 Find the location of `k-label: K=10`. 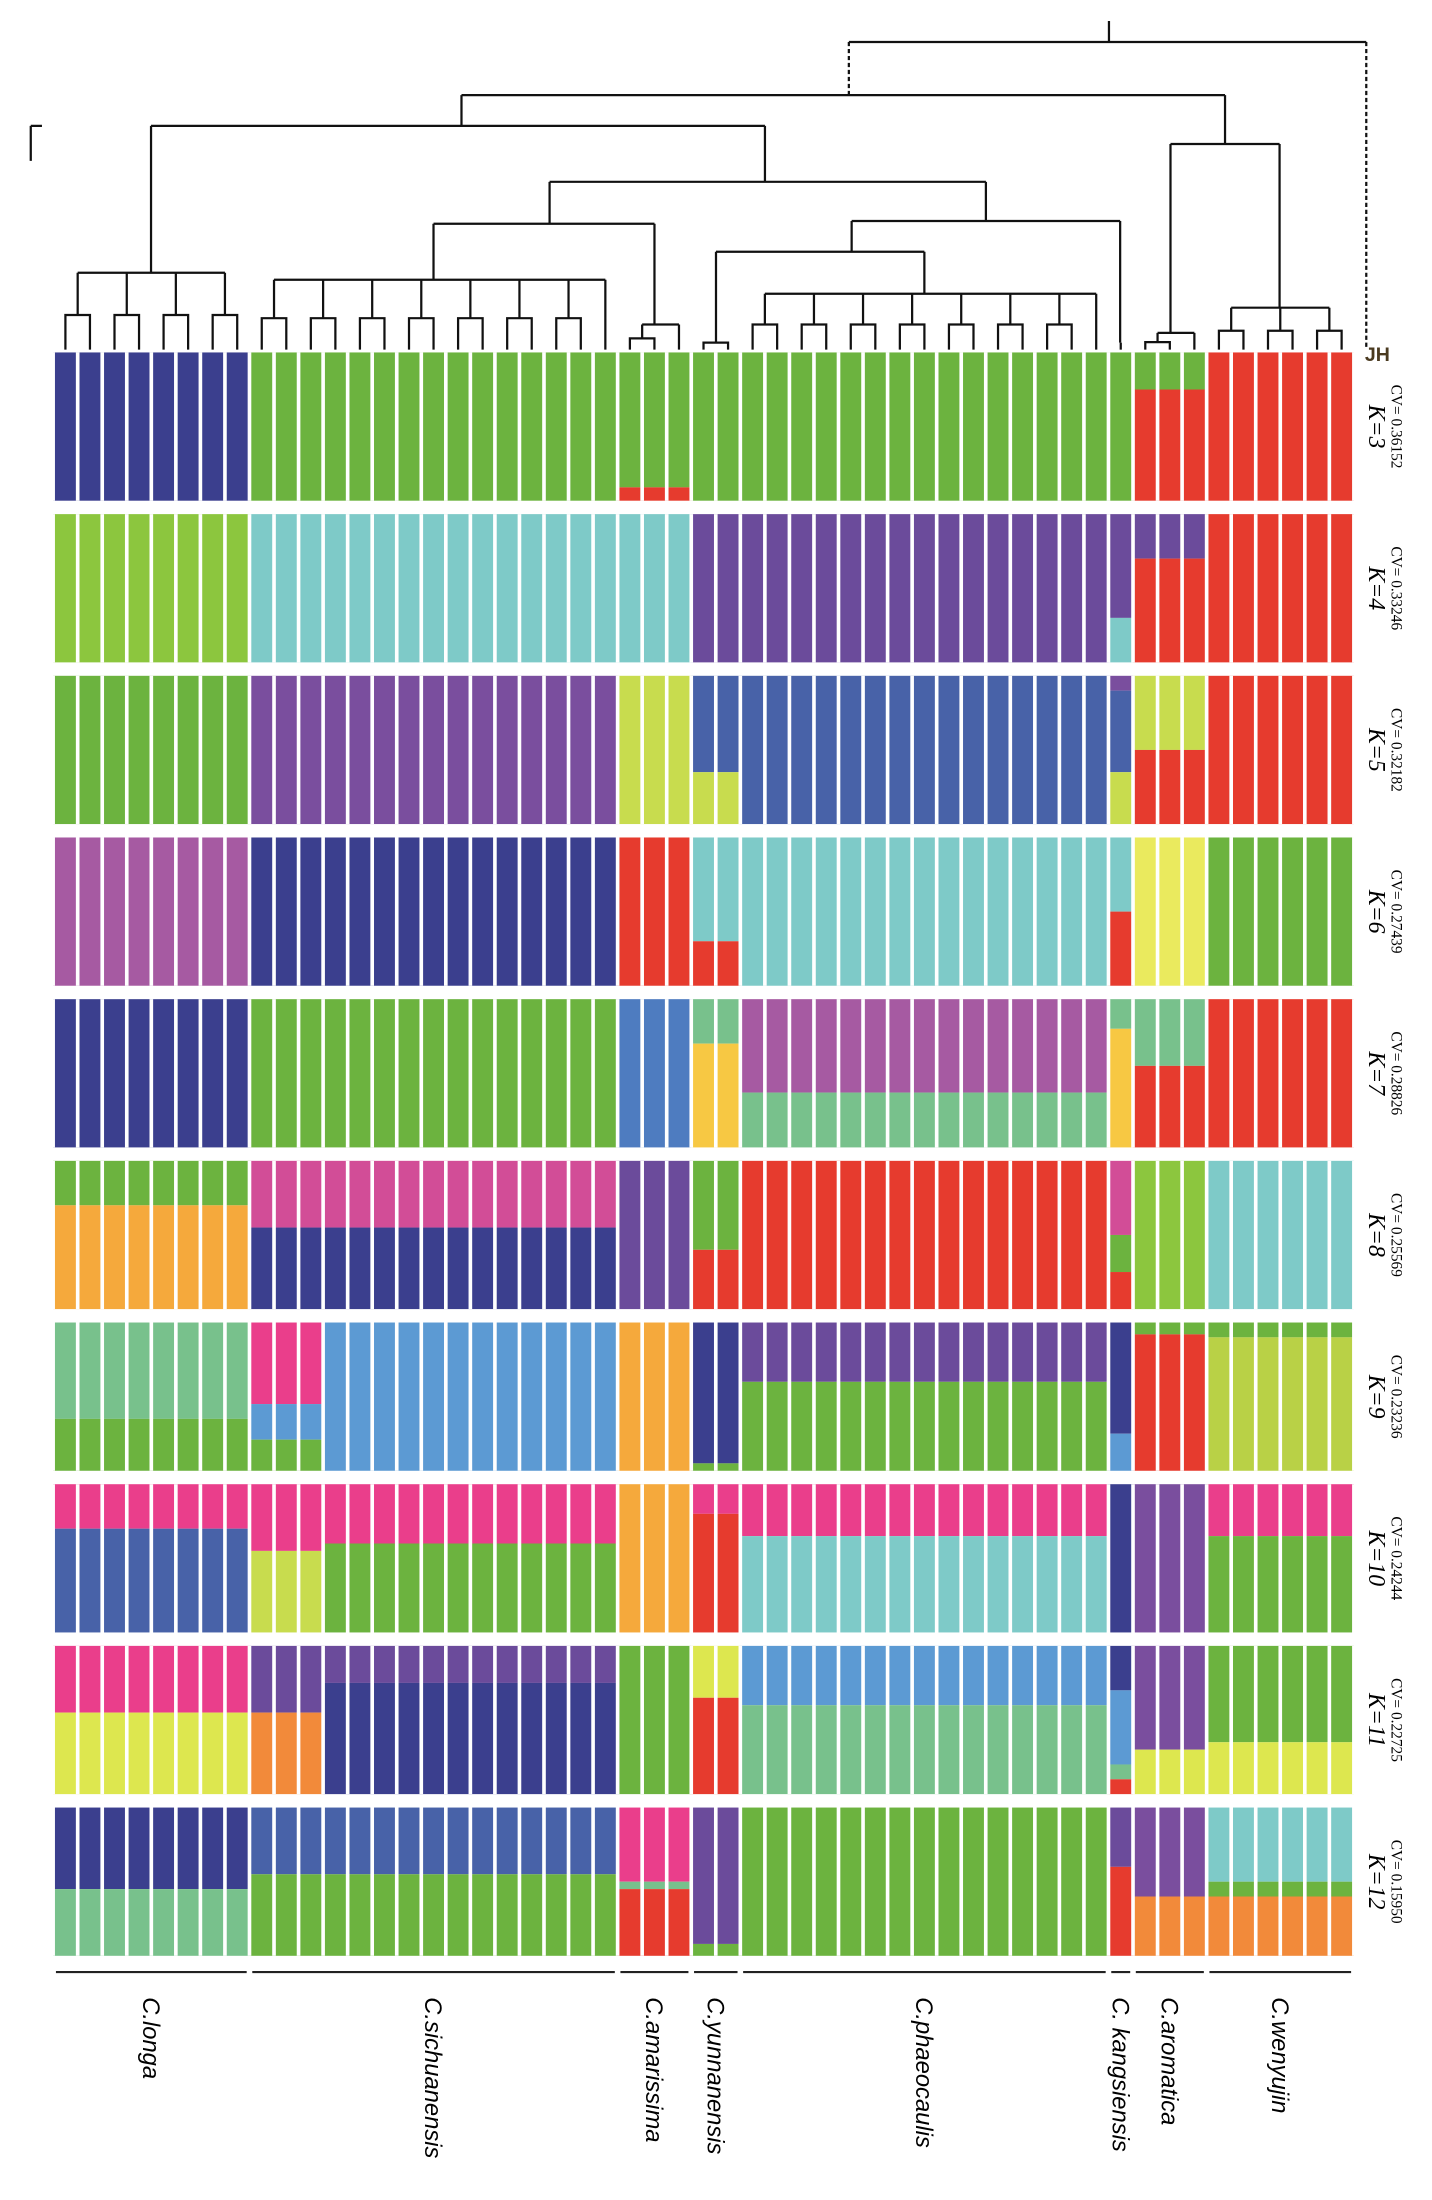

k-label: K=10 is located at coordinates (1376, 1557).